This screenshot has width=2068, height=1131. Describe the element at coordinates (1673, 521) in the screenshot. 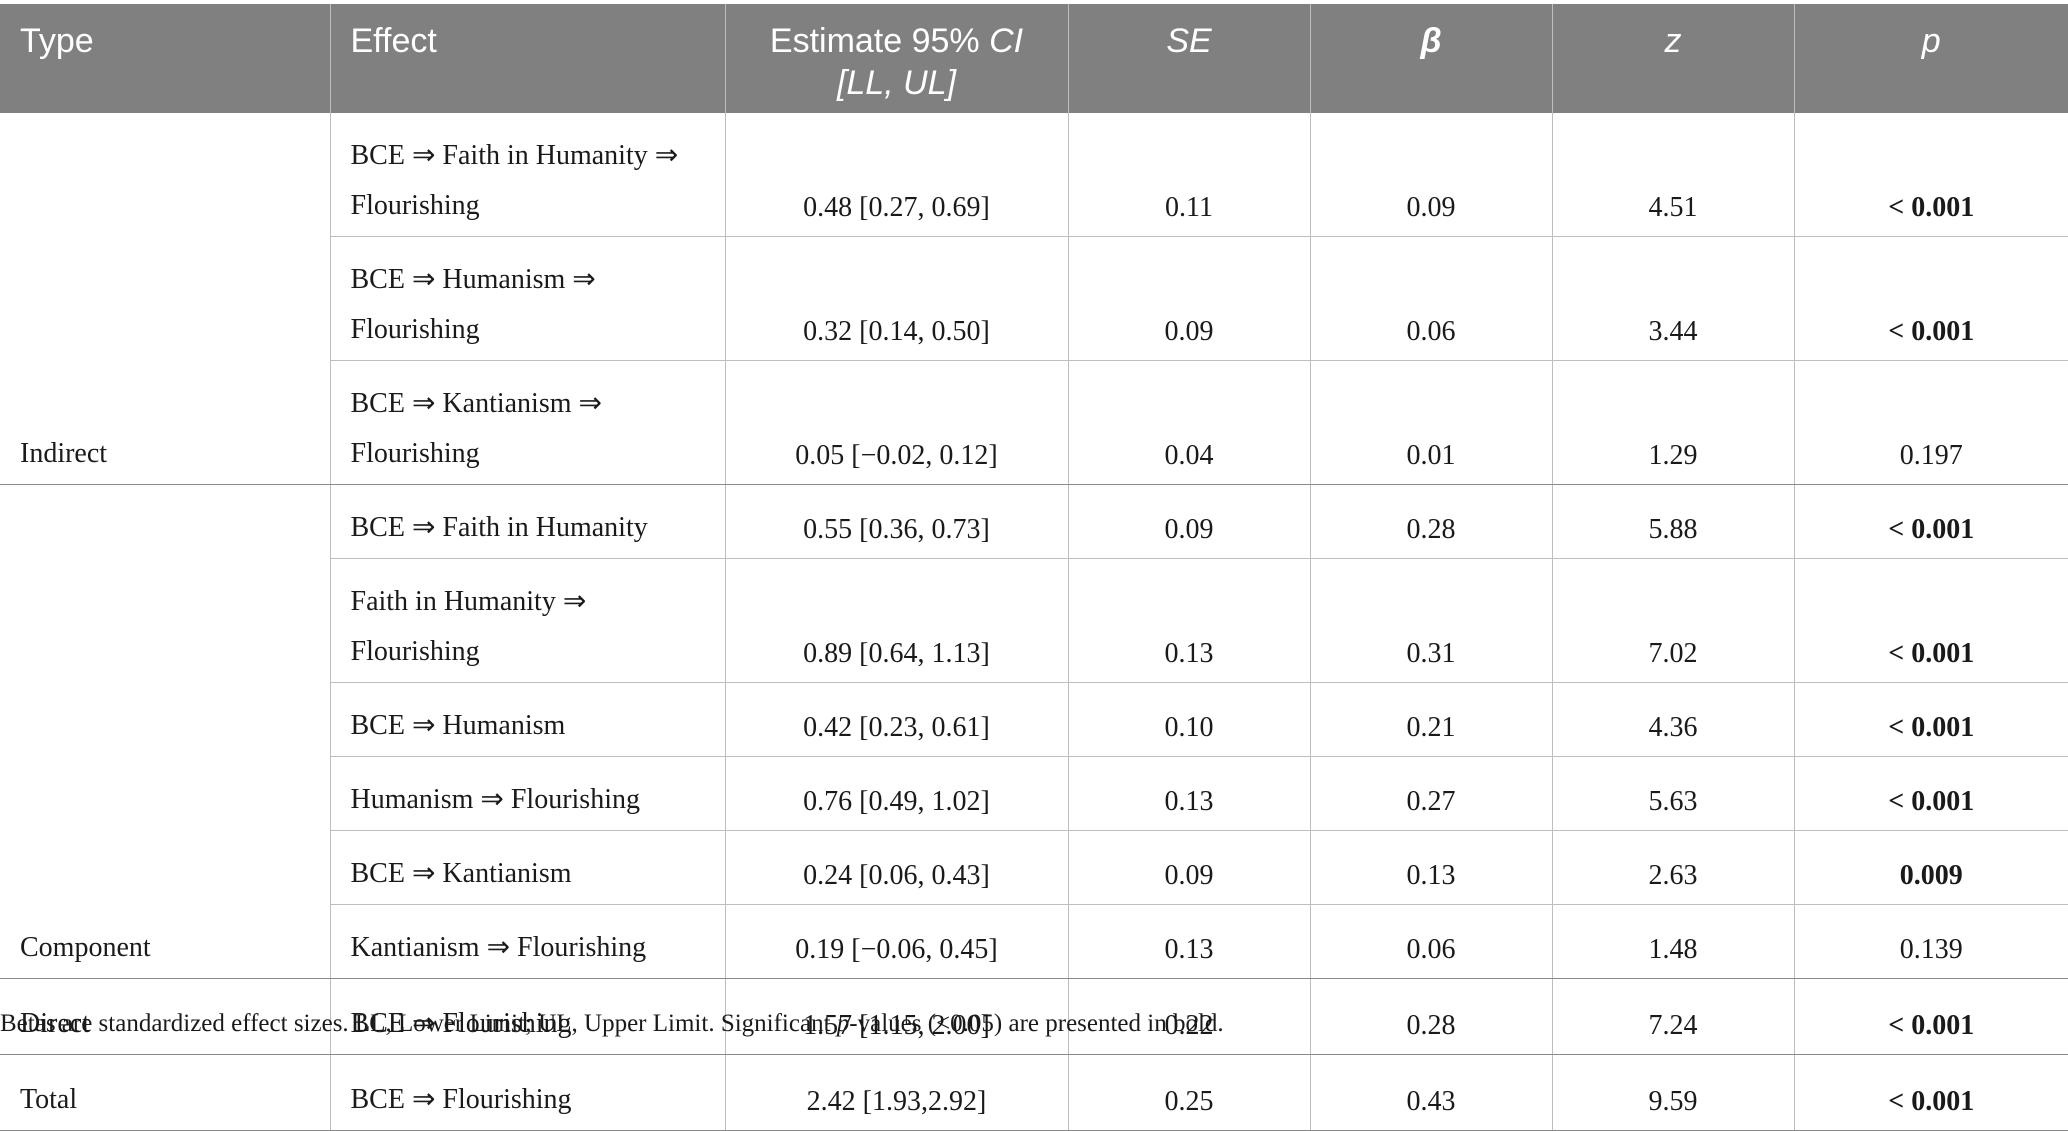

I see `z-cell: 5.88` at that location.